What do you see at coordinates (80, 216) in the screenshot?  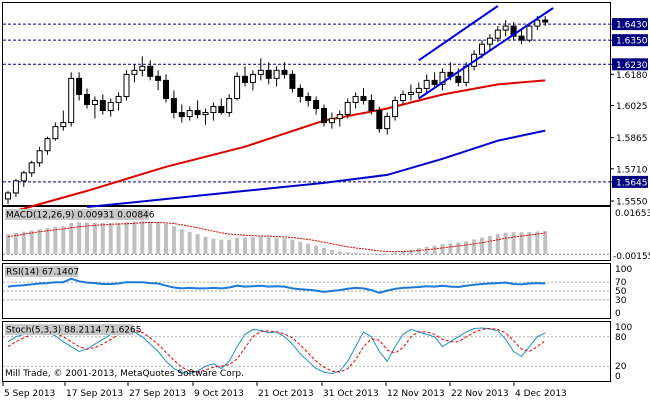 I see `macd-title: MACD(12,26,9) 0.00931 0.00846` at bounding box center [80, 216].